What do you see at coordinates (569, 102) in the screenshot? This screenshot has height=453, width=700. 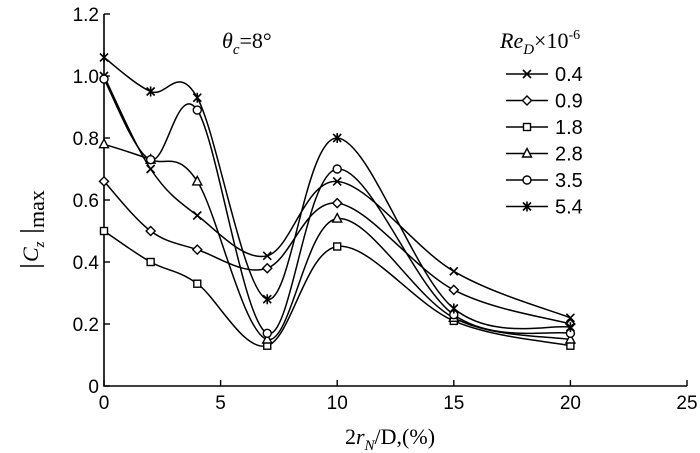 I see `legend-label: 0.9` at bounding box center [569, 102].